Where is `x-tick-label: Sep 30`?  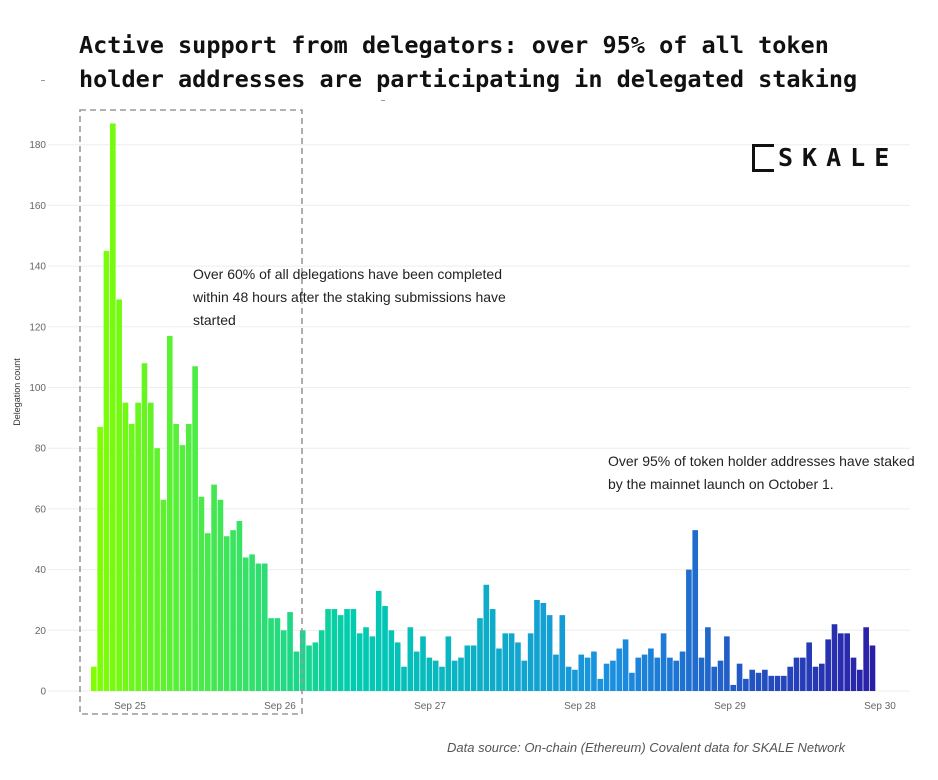 x-tick-label: Sep 30 is located at coordinates (880, 706).